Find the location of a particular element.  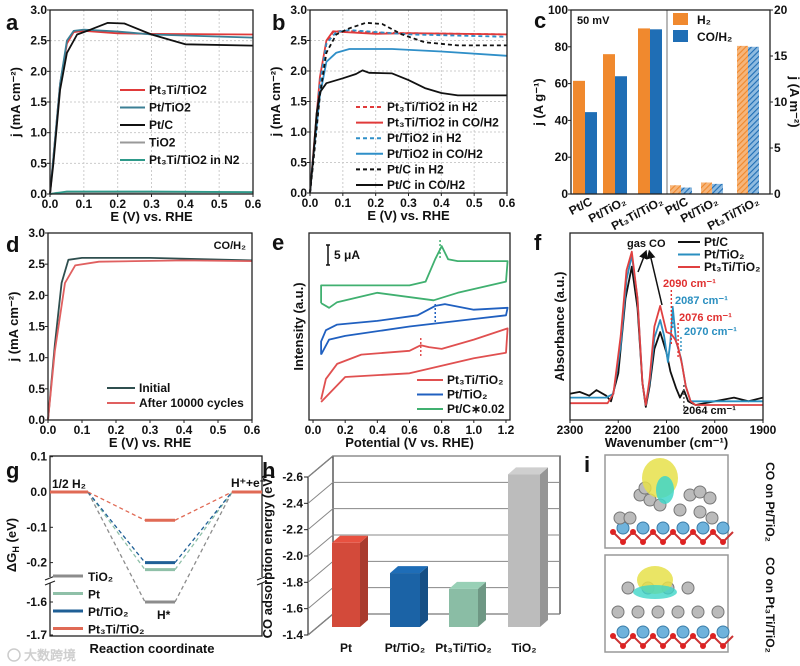

legend-label: Pt/TiO2 is located at coordinates (170, 108).